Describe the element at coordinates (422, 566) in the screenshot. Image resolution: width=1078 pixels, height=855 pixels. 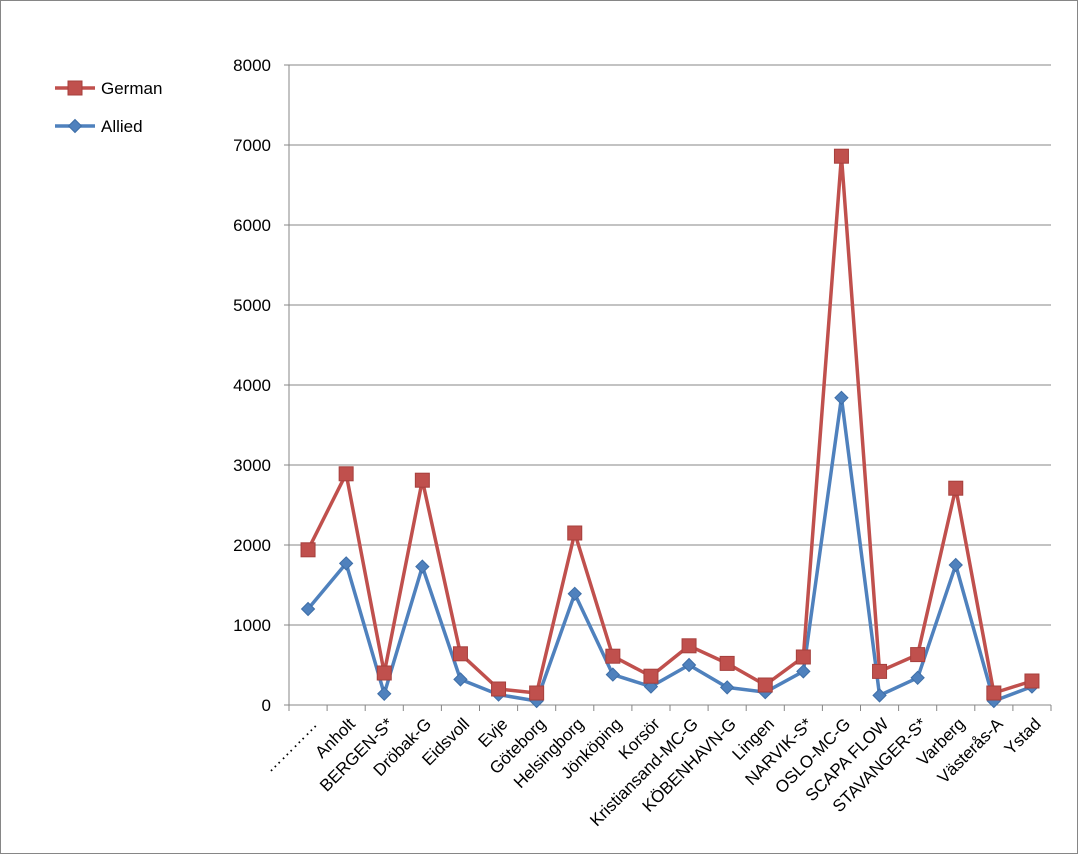
I see `point-allied-dr-bak-g` at that location.